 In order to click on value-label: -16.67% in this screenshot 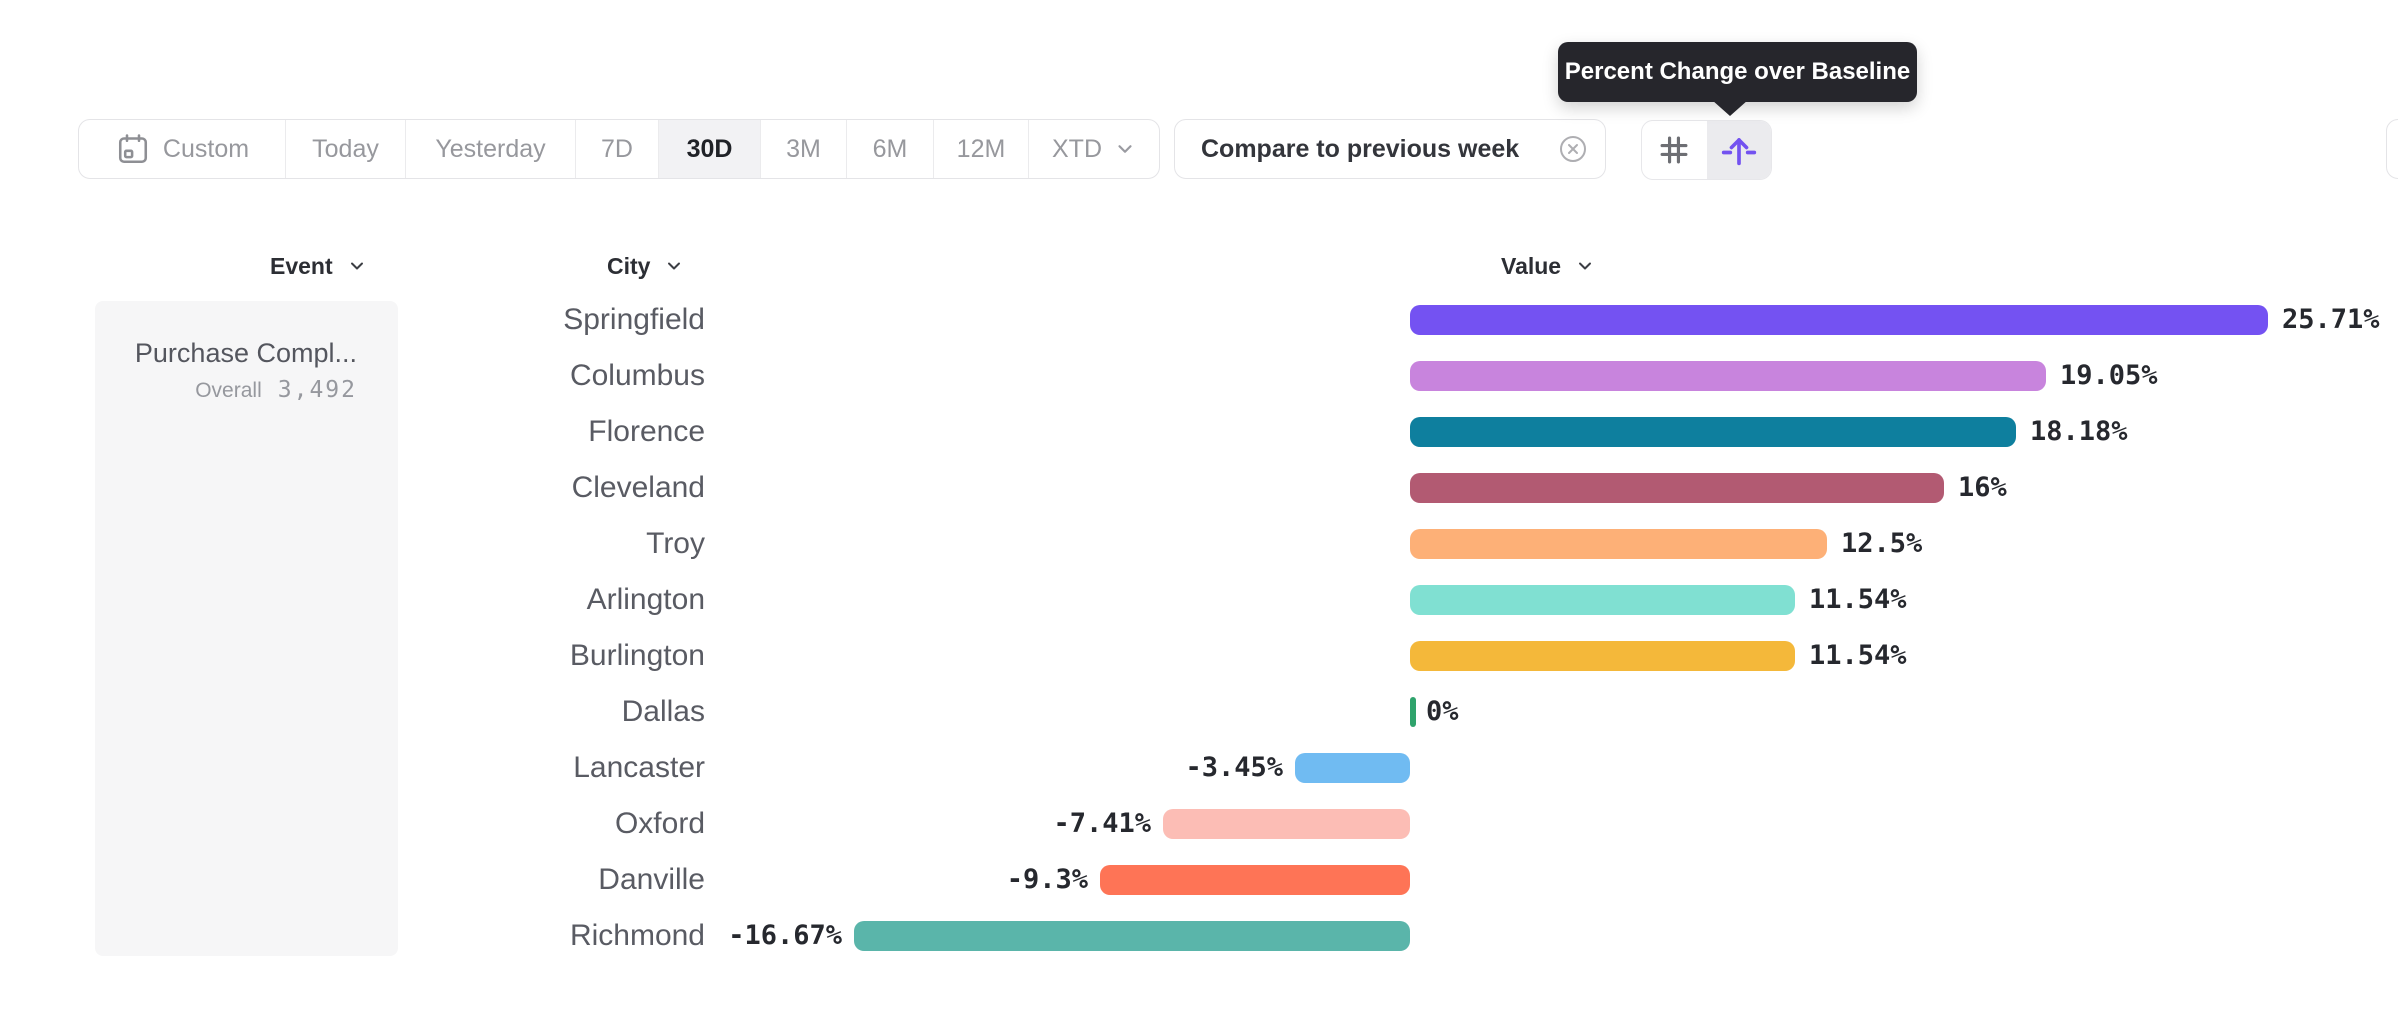, I will do `click(785, 935)`.